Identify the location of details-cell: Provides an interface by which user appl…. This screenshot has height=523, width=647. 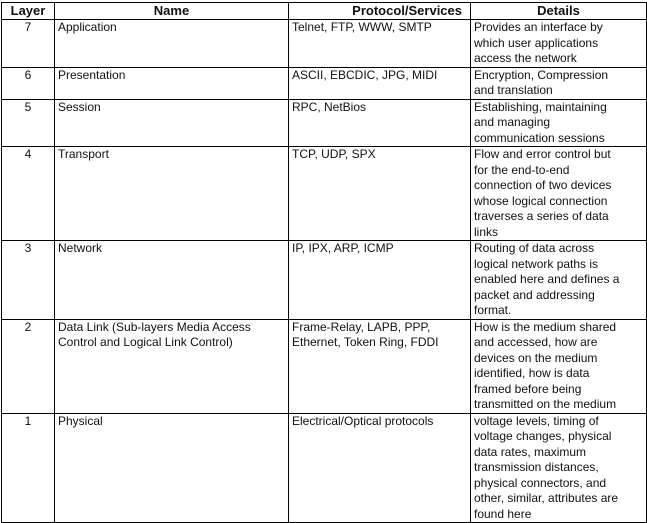
(558, 43).